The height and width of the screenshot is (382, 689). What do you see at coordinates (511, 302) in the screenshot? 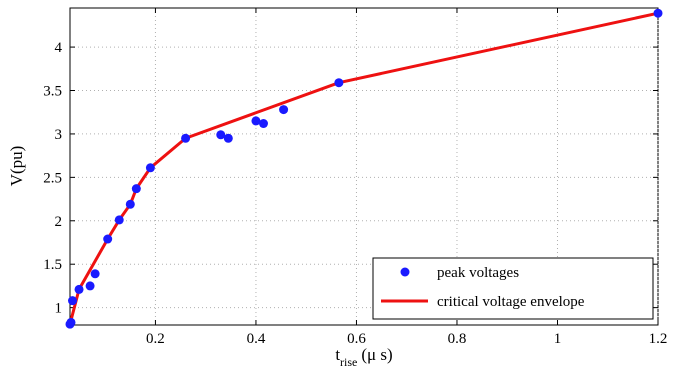
I see `legend-label-critical-voltage-envelope: critical voltage envelope` at bounding box center [511, 302].